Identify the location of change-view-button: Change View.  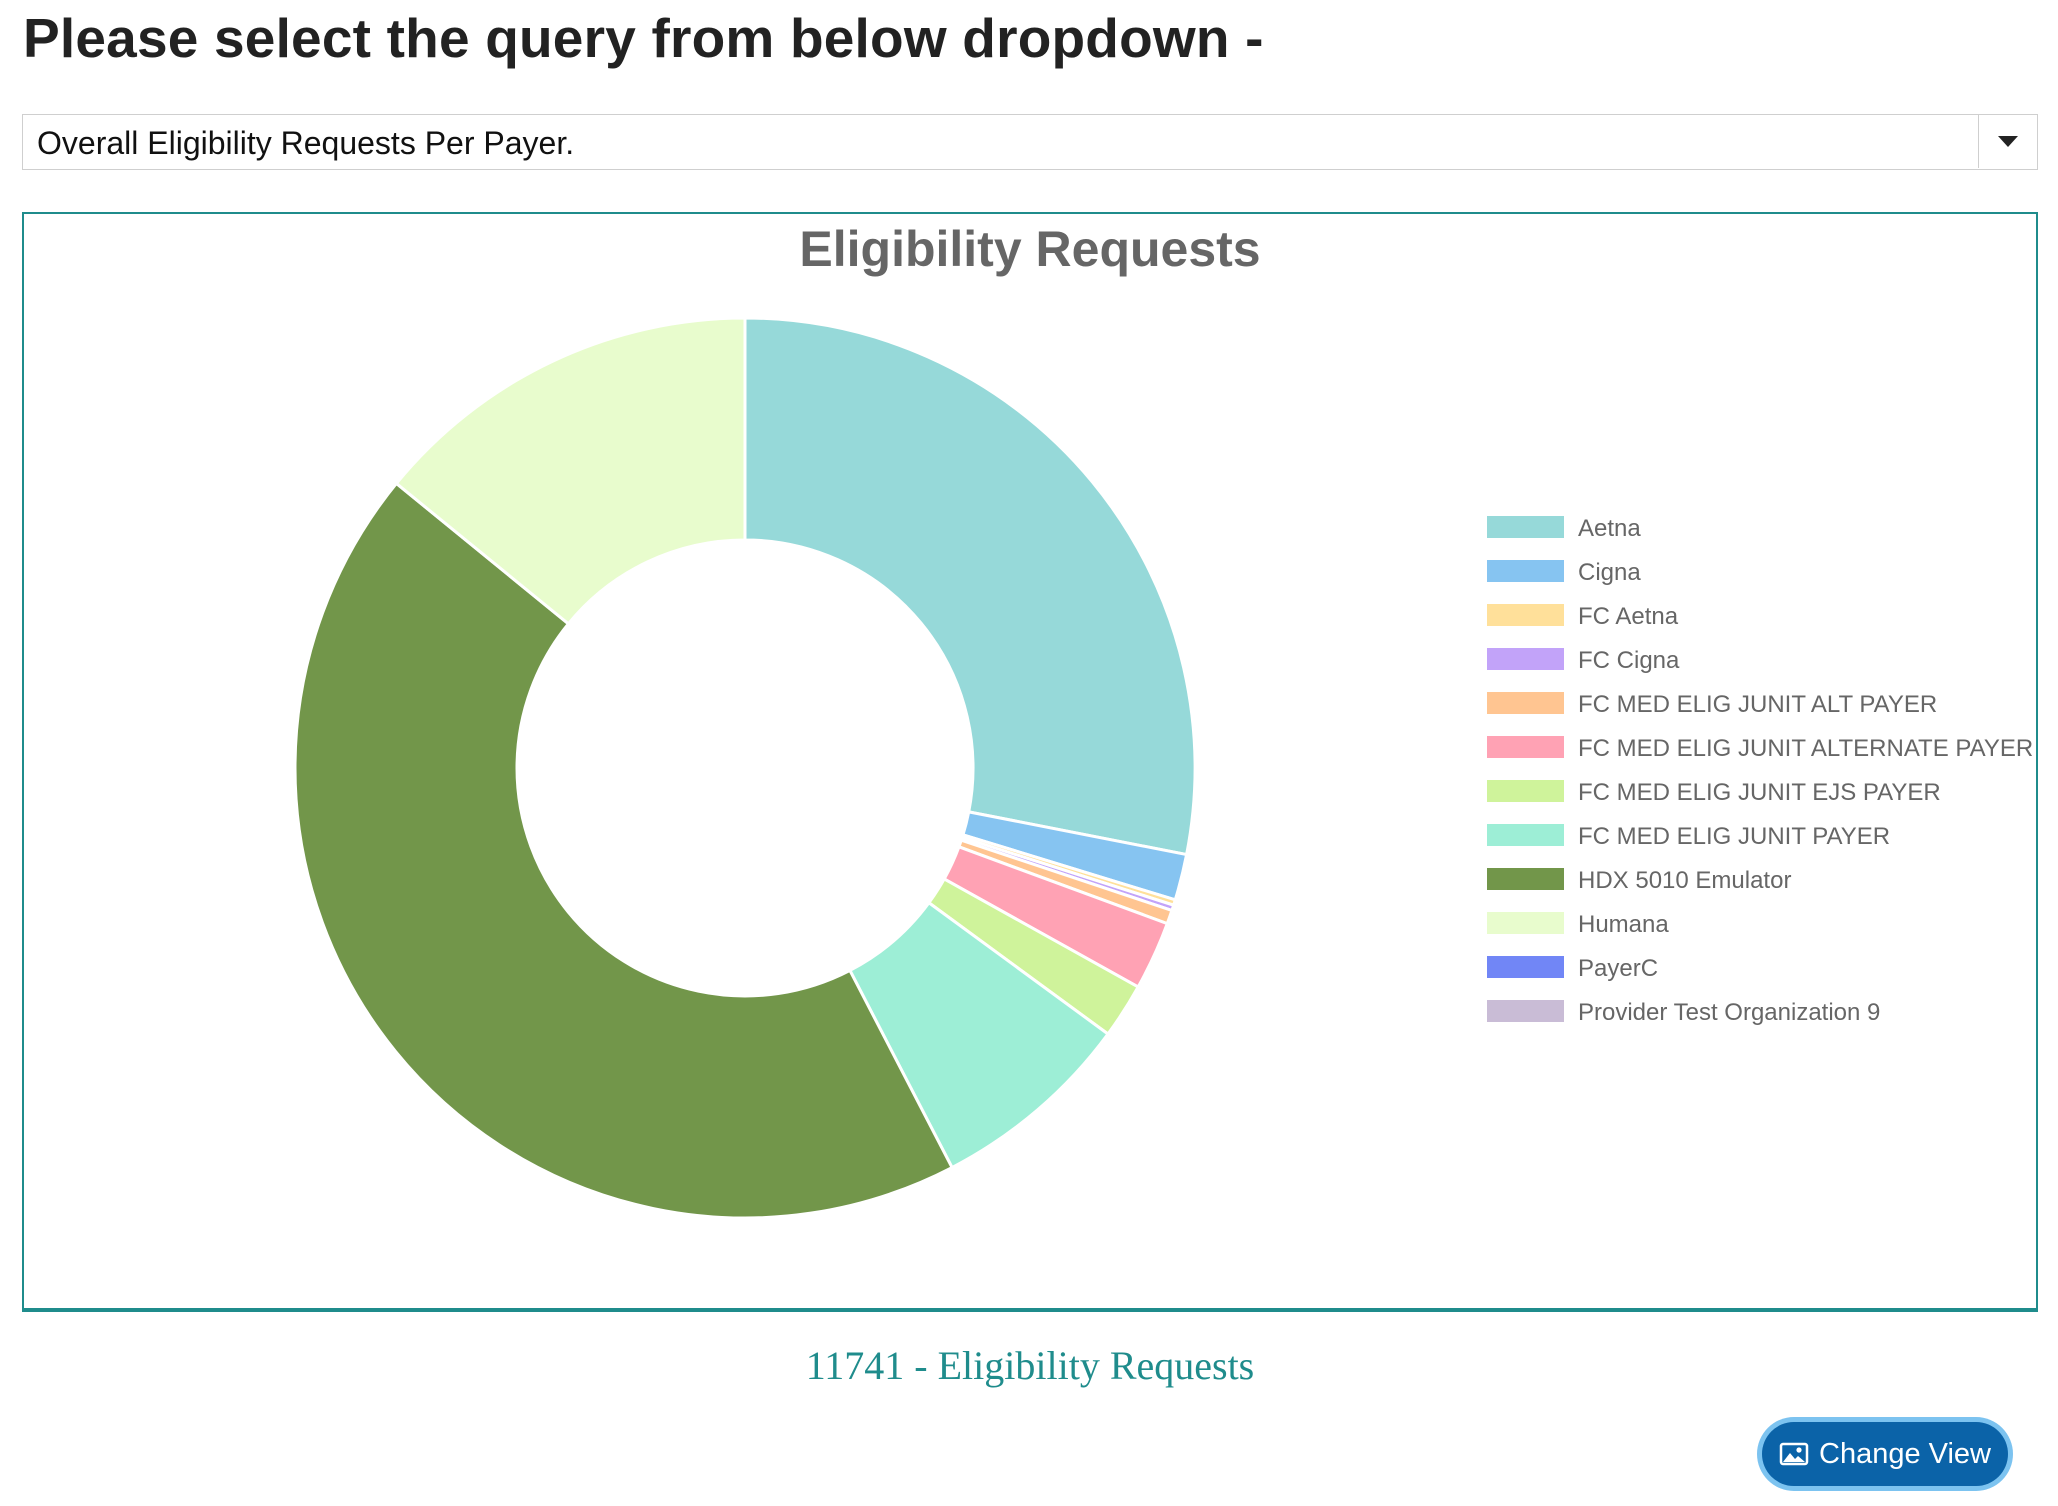
(1885, 1454).